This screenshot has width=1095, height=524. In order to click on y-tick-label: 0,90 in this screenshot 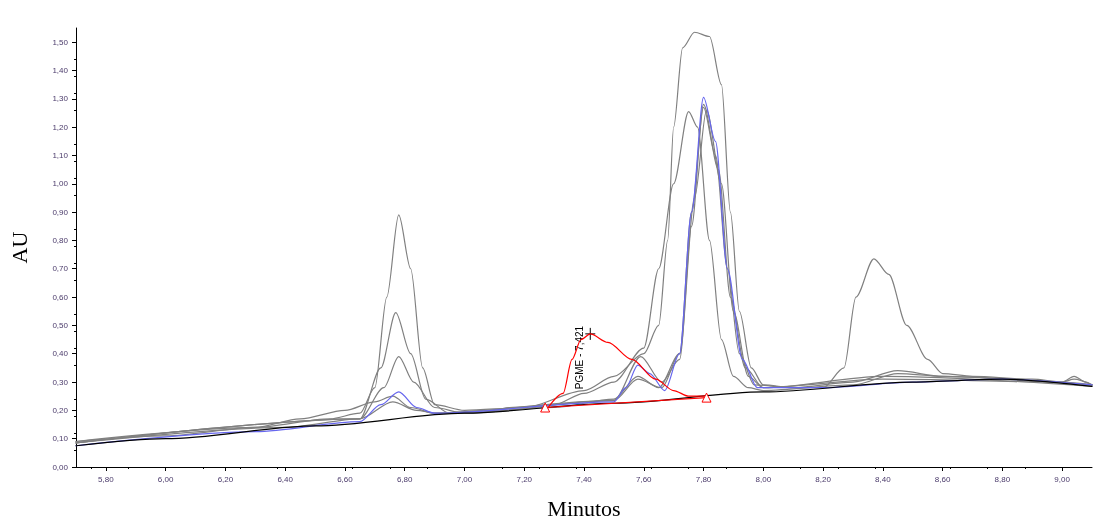, I will do `click(60, 212)`.